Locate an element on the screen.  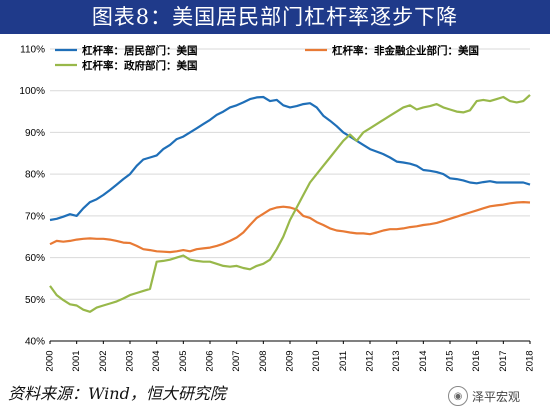
y-tick-label: 50% is located at coordinates (35, 300).